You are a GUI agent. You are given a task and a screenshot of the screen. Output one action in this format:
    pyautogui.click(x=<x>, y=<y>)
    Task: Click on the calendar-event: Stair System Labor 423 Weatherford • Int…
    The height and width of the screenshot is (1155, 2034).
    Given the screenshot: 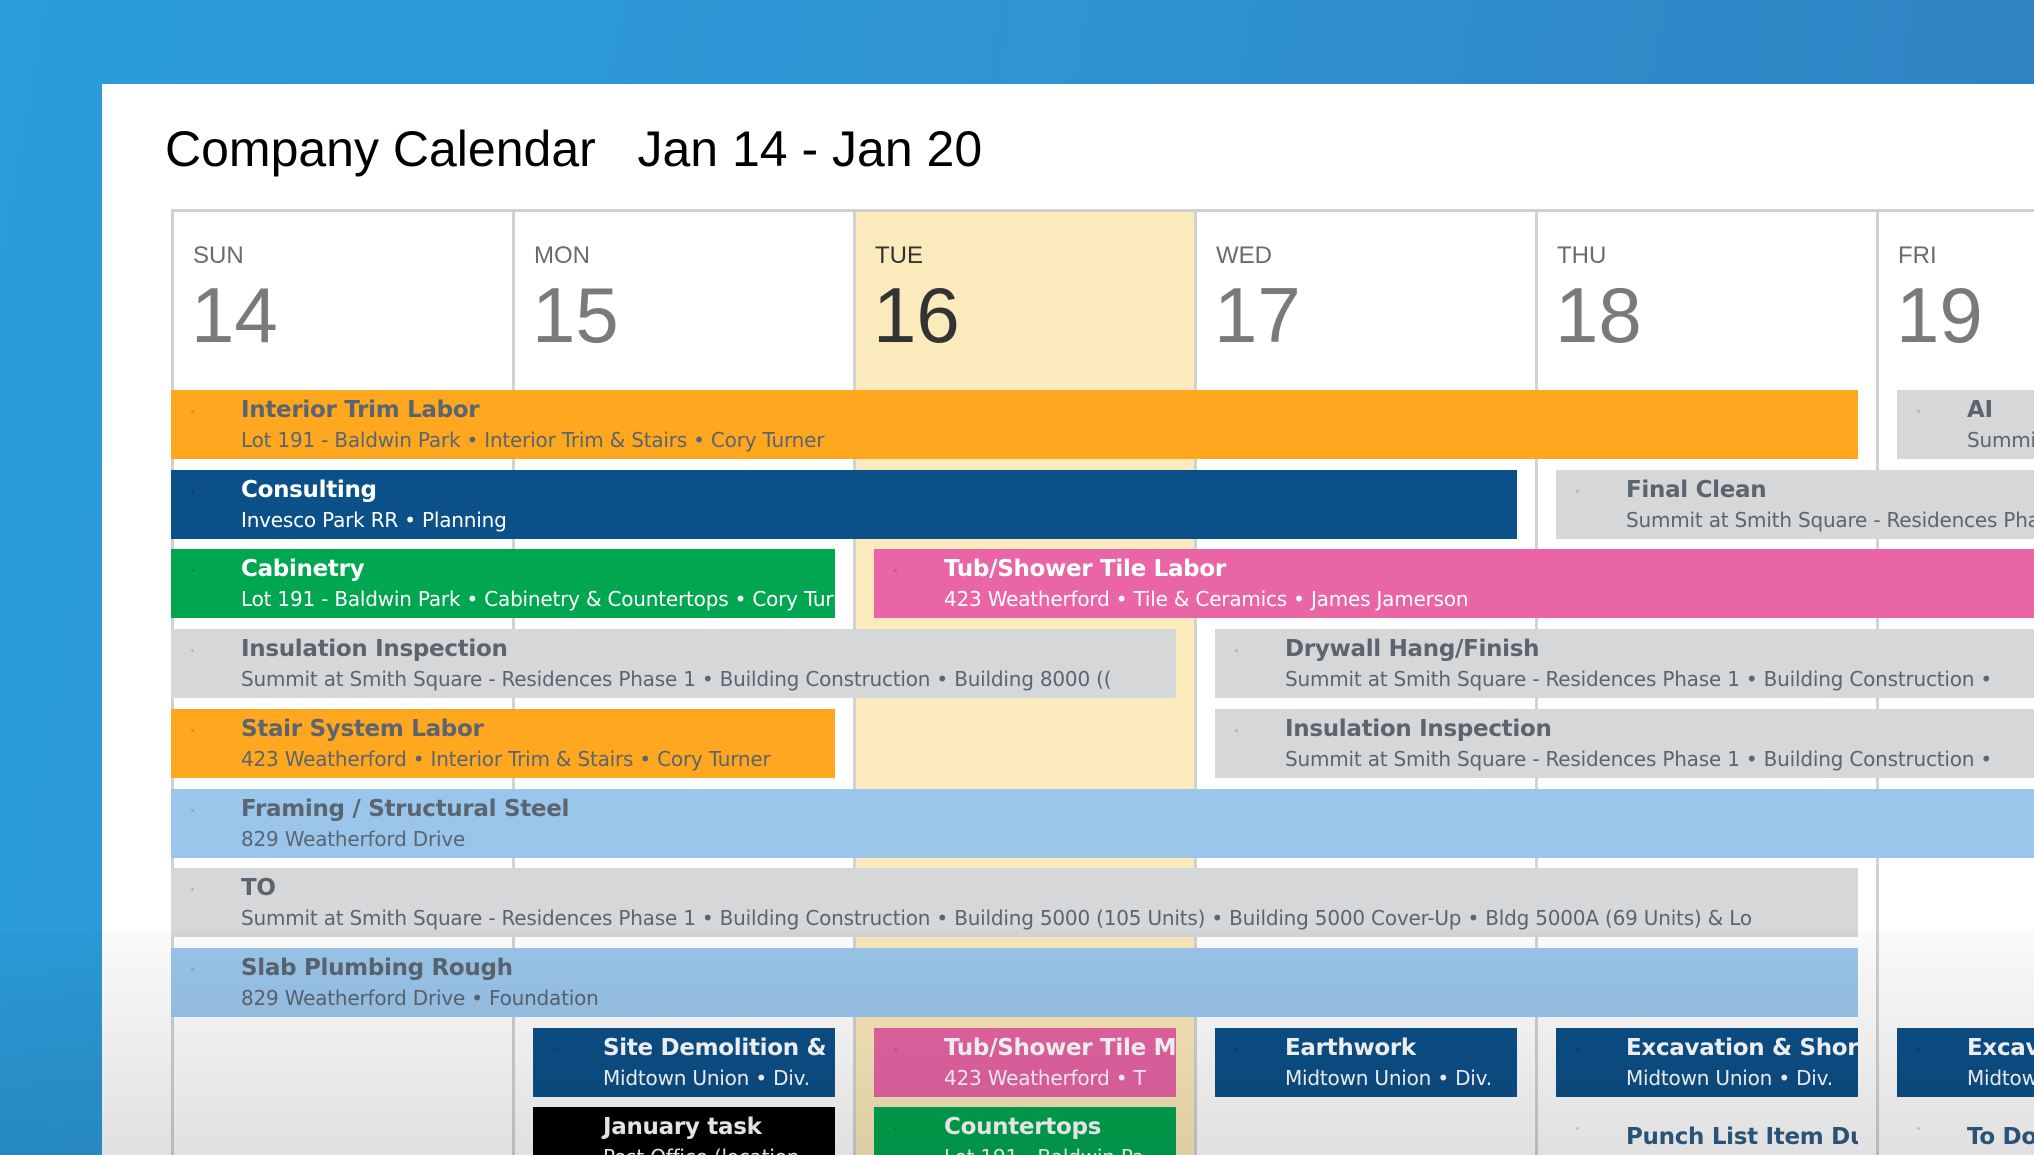 What is the action you would take?
    pyautogui.click(x=503, y=743)
    